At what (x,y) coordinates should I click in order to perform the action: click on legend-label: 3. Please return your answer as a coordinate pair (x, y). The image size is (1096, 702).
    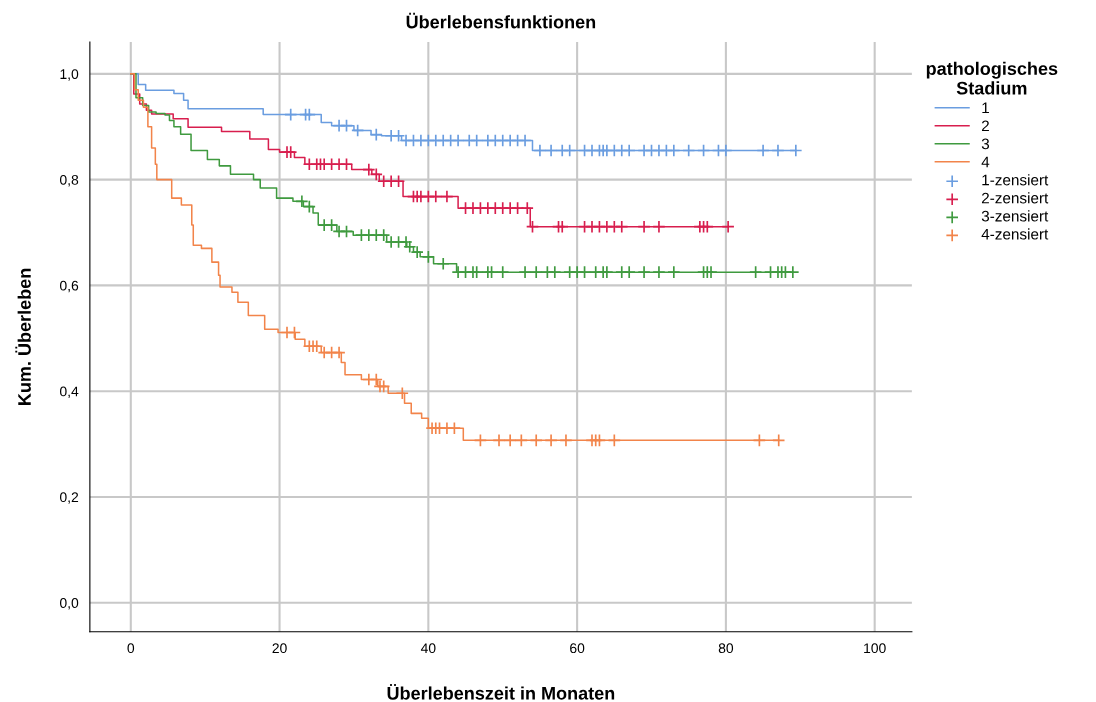
    Looking at the image, I should click on (985, 144).